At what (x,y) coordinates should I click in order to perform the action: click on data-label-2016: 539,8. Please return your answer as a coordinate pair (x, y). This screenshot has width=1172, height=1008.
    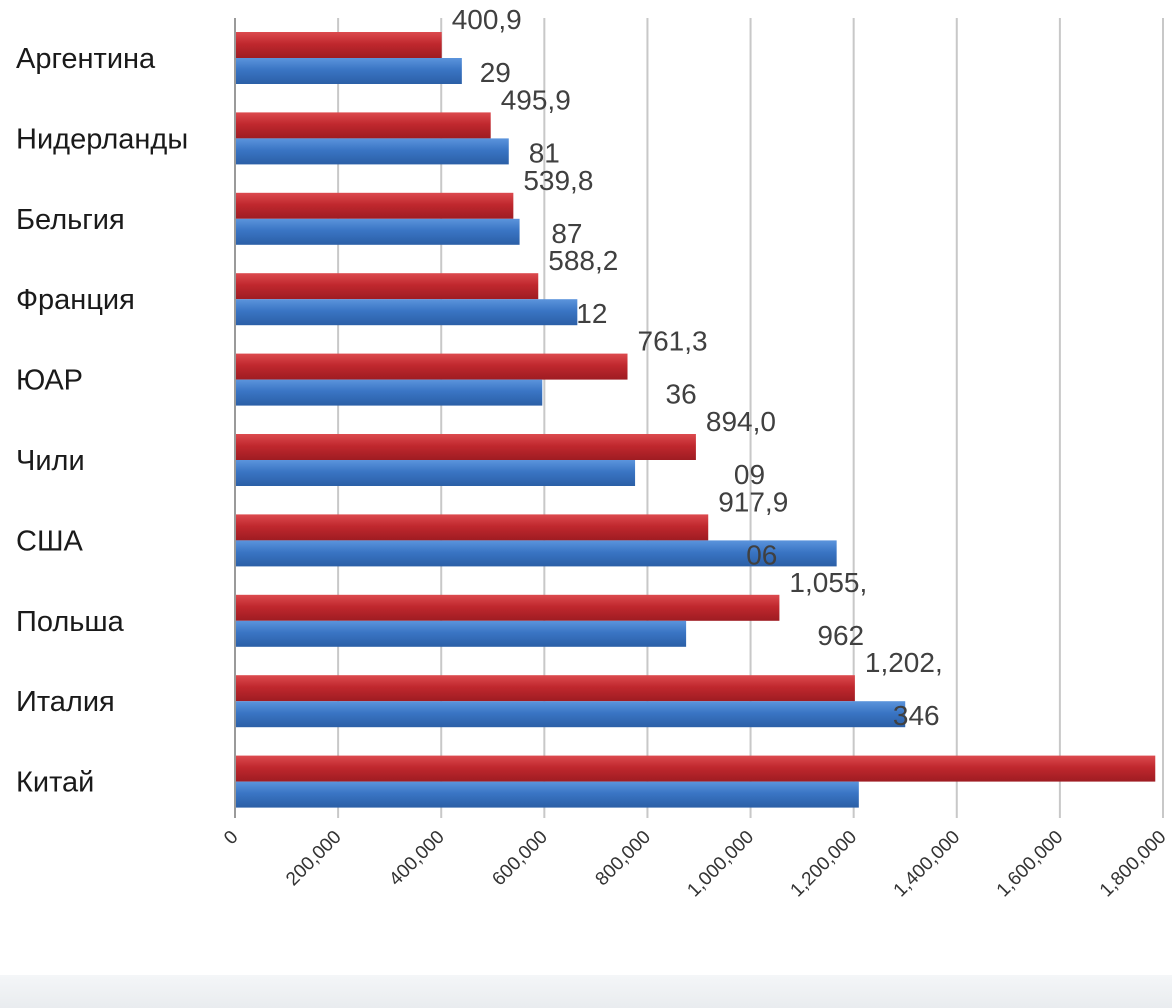
    Looking at the image, I should click on (558, 180).